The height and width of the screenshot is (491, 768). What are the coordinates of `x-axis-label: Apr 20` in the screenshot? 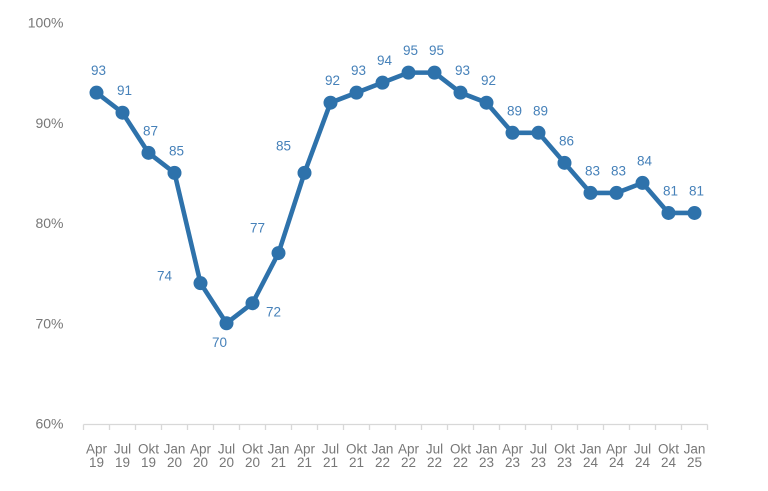 It's located at (201, 456).